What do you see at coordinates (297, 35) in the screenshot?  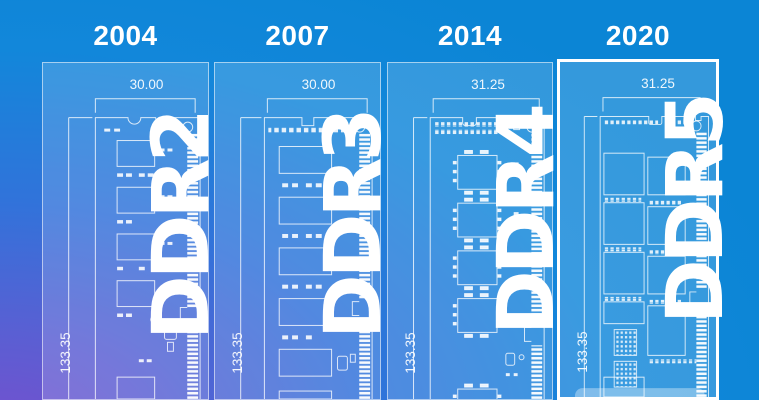 I see `year-label-ddr3: 2007` at bounding box center [297, 35].